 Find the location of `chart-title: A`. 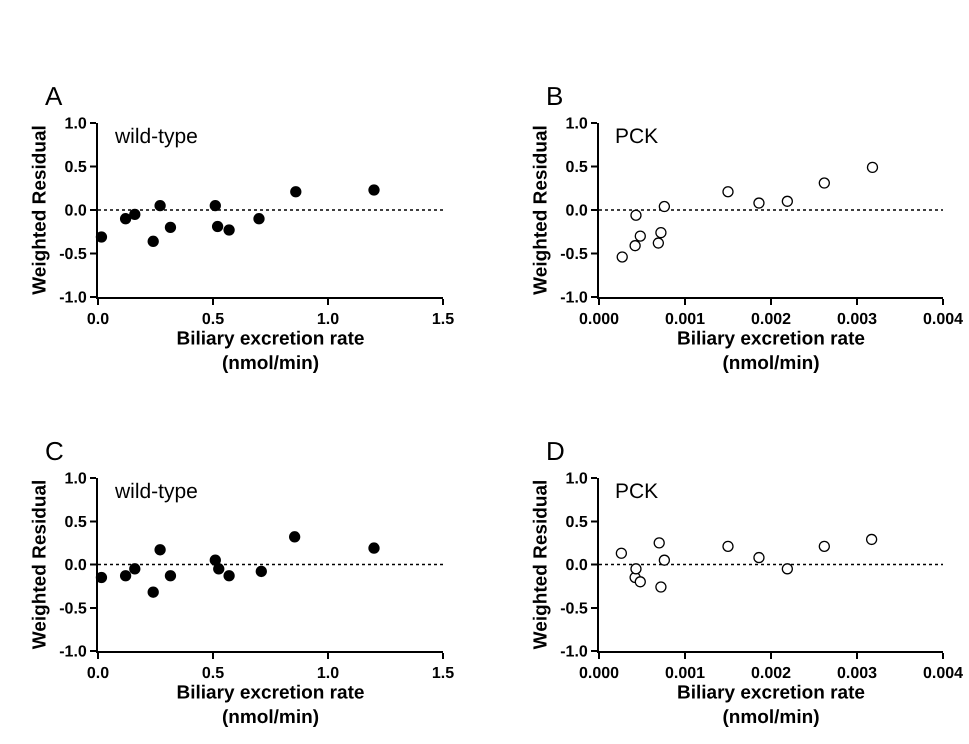

chart-title: A is located at coordinates (54, 96).